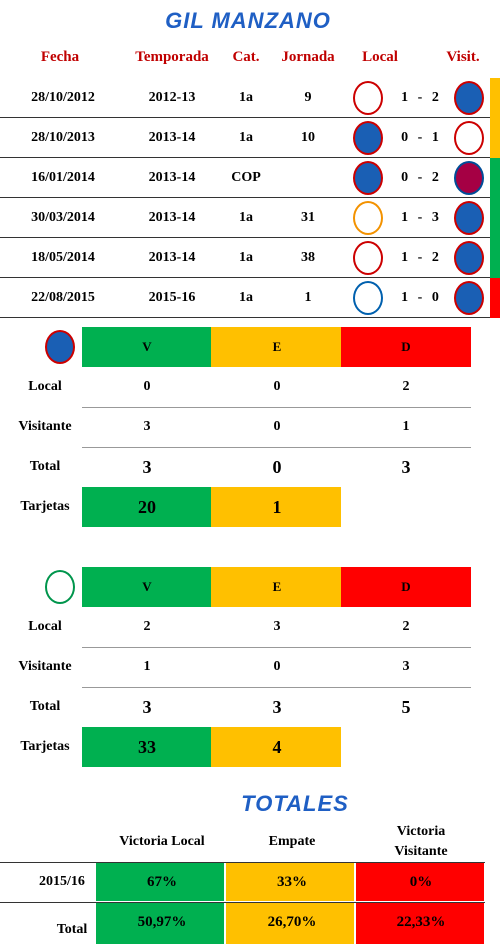 This screenshot has width=500, height=945. What do you see at coordinates (63, 257) in the screenshot?
I see `cell: 18/05/2014` at bounding box center [63, 257].